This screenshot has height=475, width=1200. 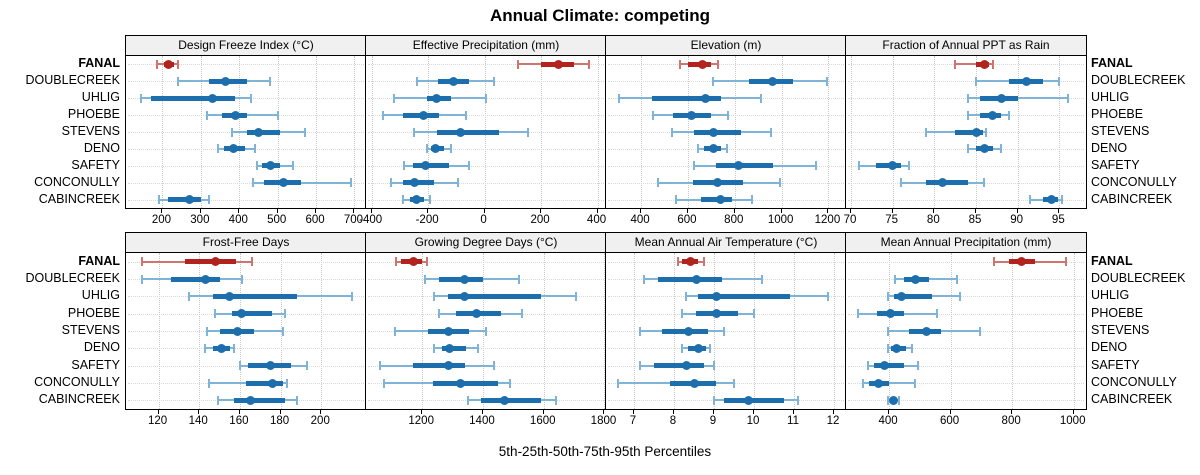 What do you see at coordinates (964, 219) in the screenshot?
I see `x-axis: 70 75 80 85 90 95` at bounding box center [964, 219].